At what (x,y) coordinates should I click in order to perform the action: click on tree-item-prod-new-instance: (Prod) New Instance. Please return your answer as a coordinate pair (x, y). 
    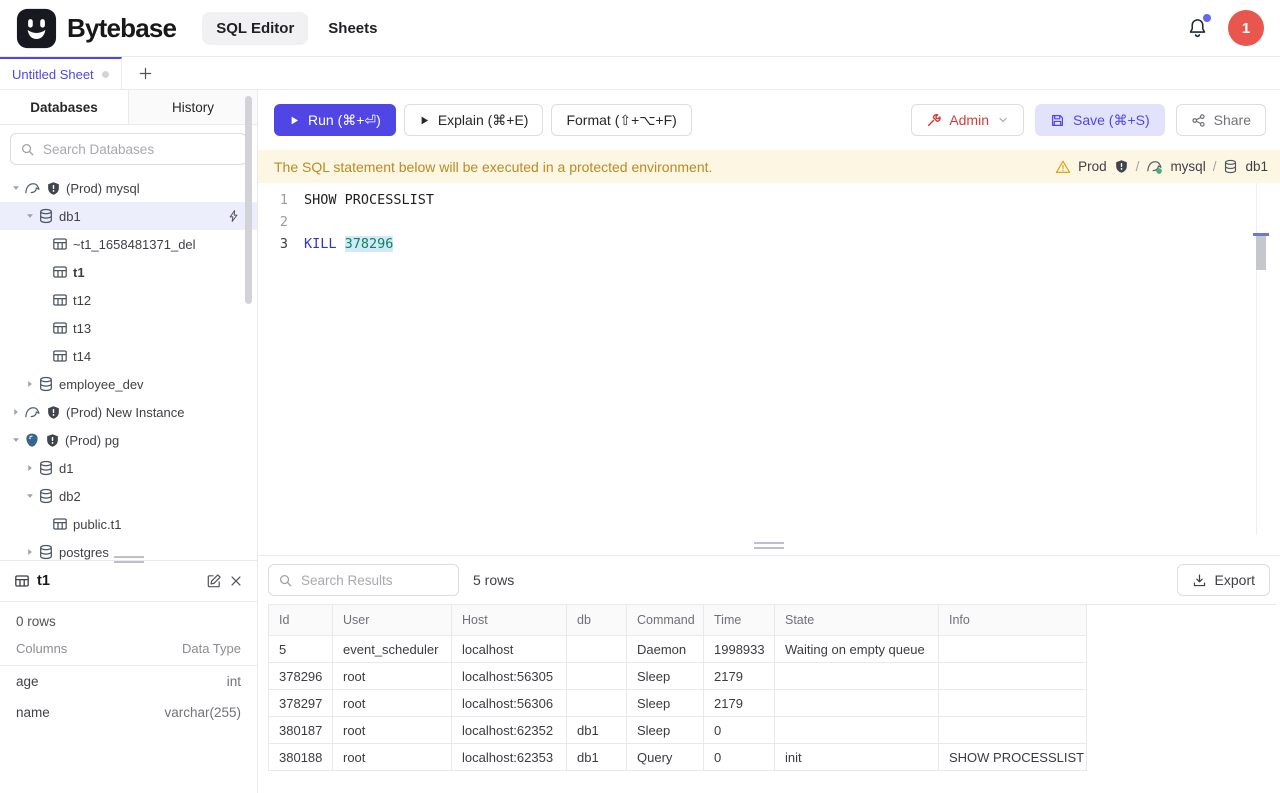
    Looking at the image, I should click on (128, 412).